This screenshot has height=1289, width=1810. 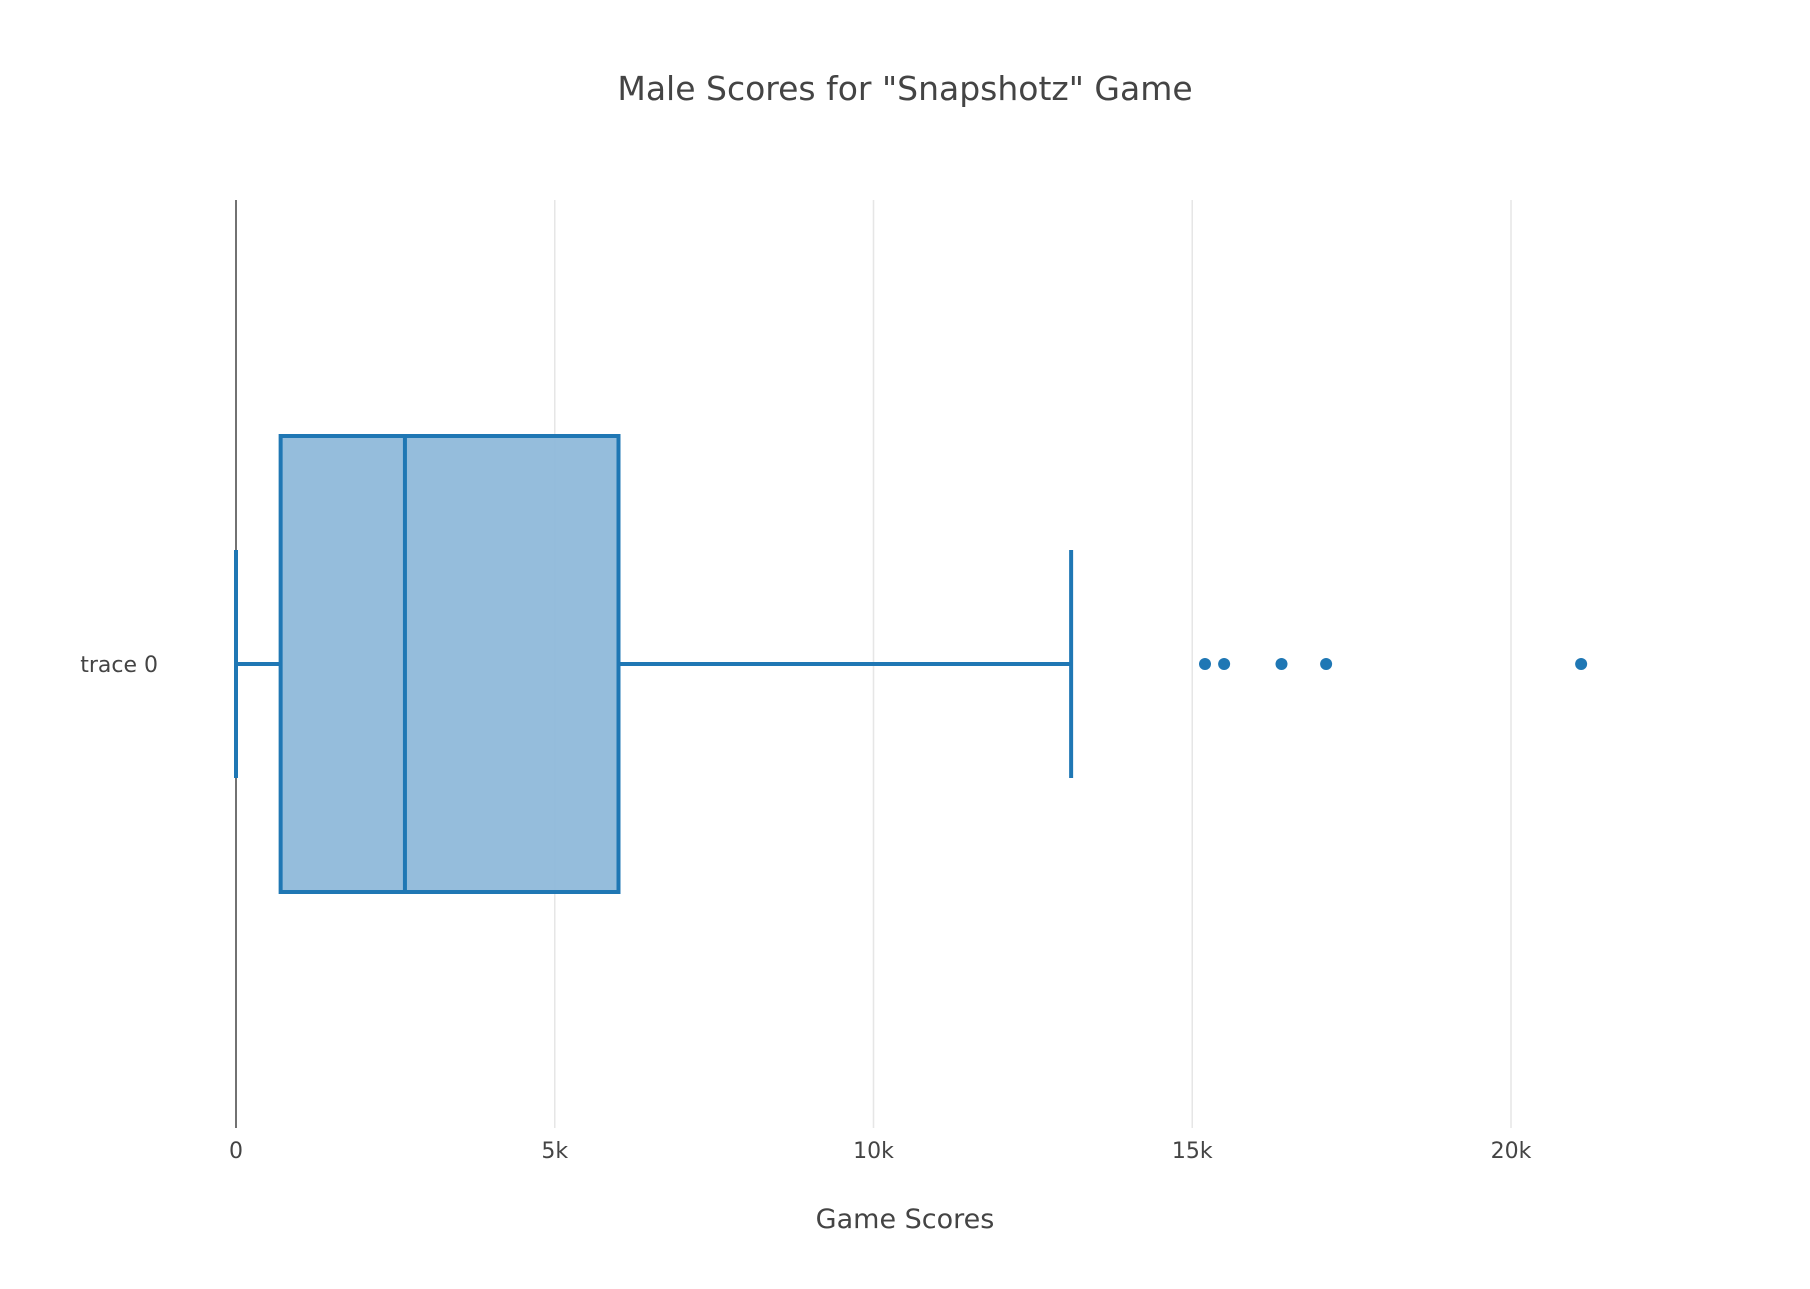 What do you see at coordinates (905, 1219) in the screenshot?
I see `x-axis-title: Game Scores` at bounding box center [905, 1219].